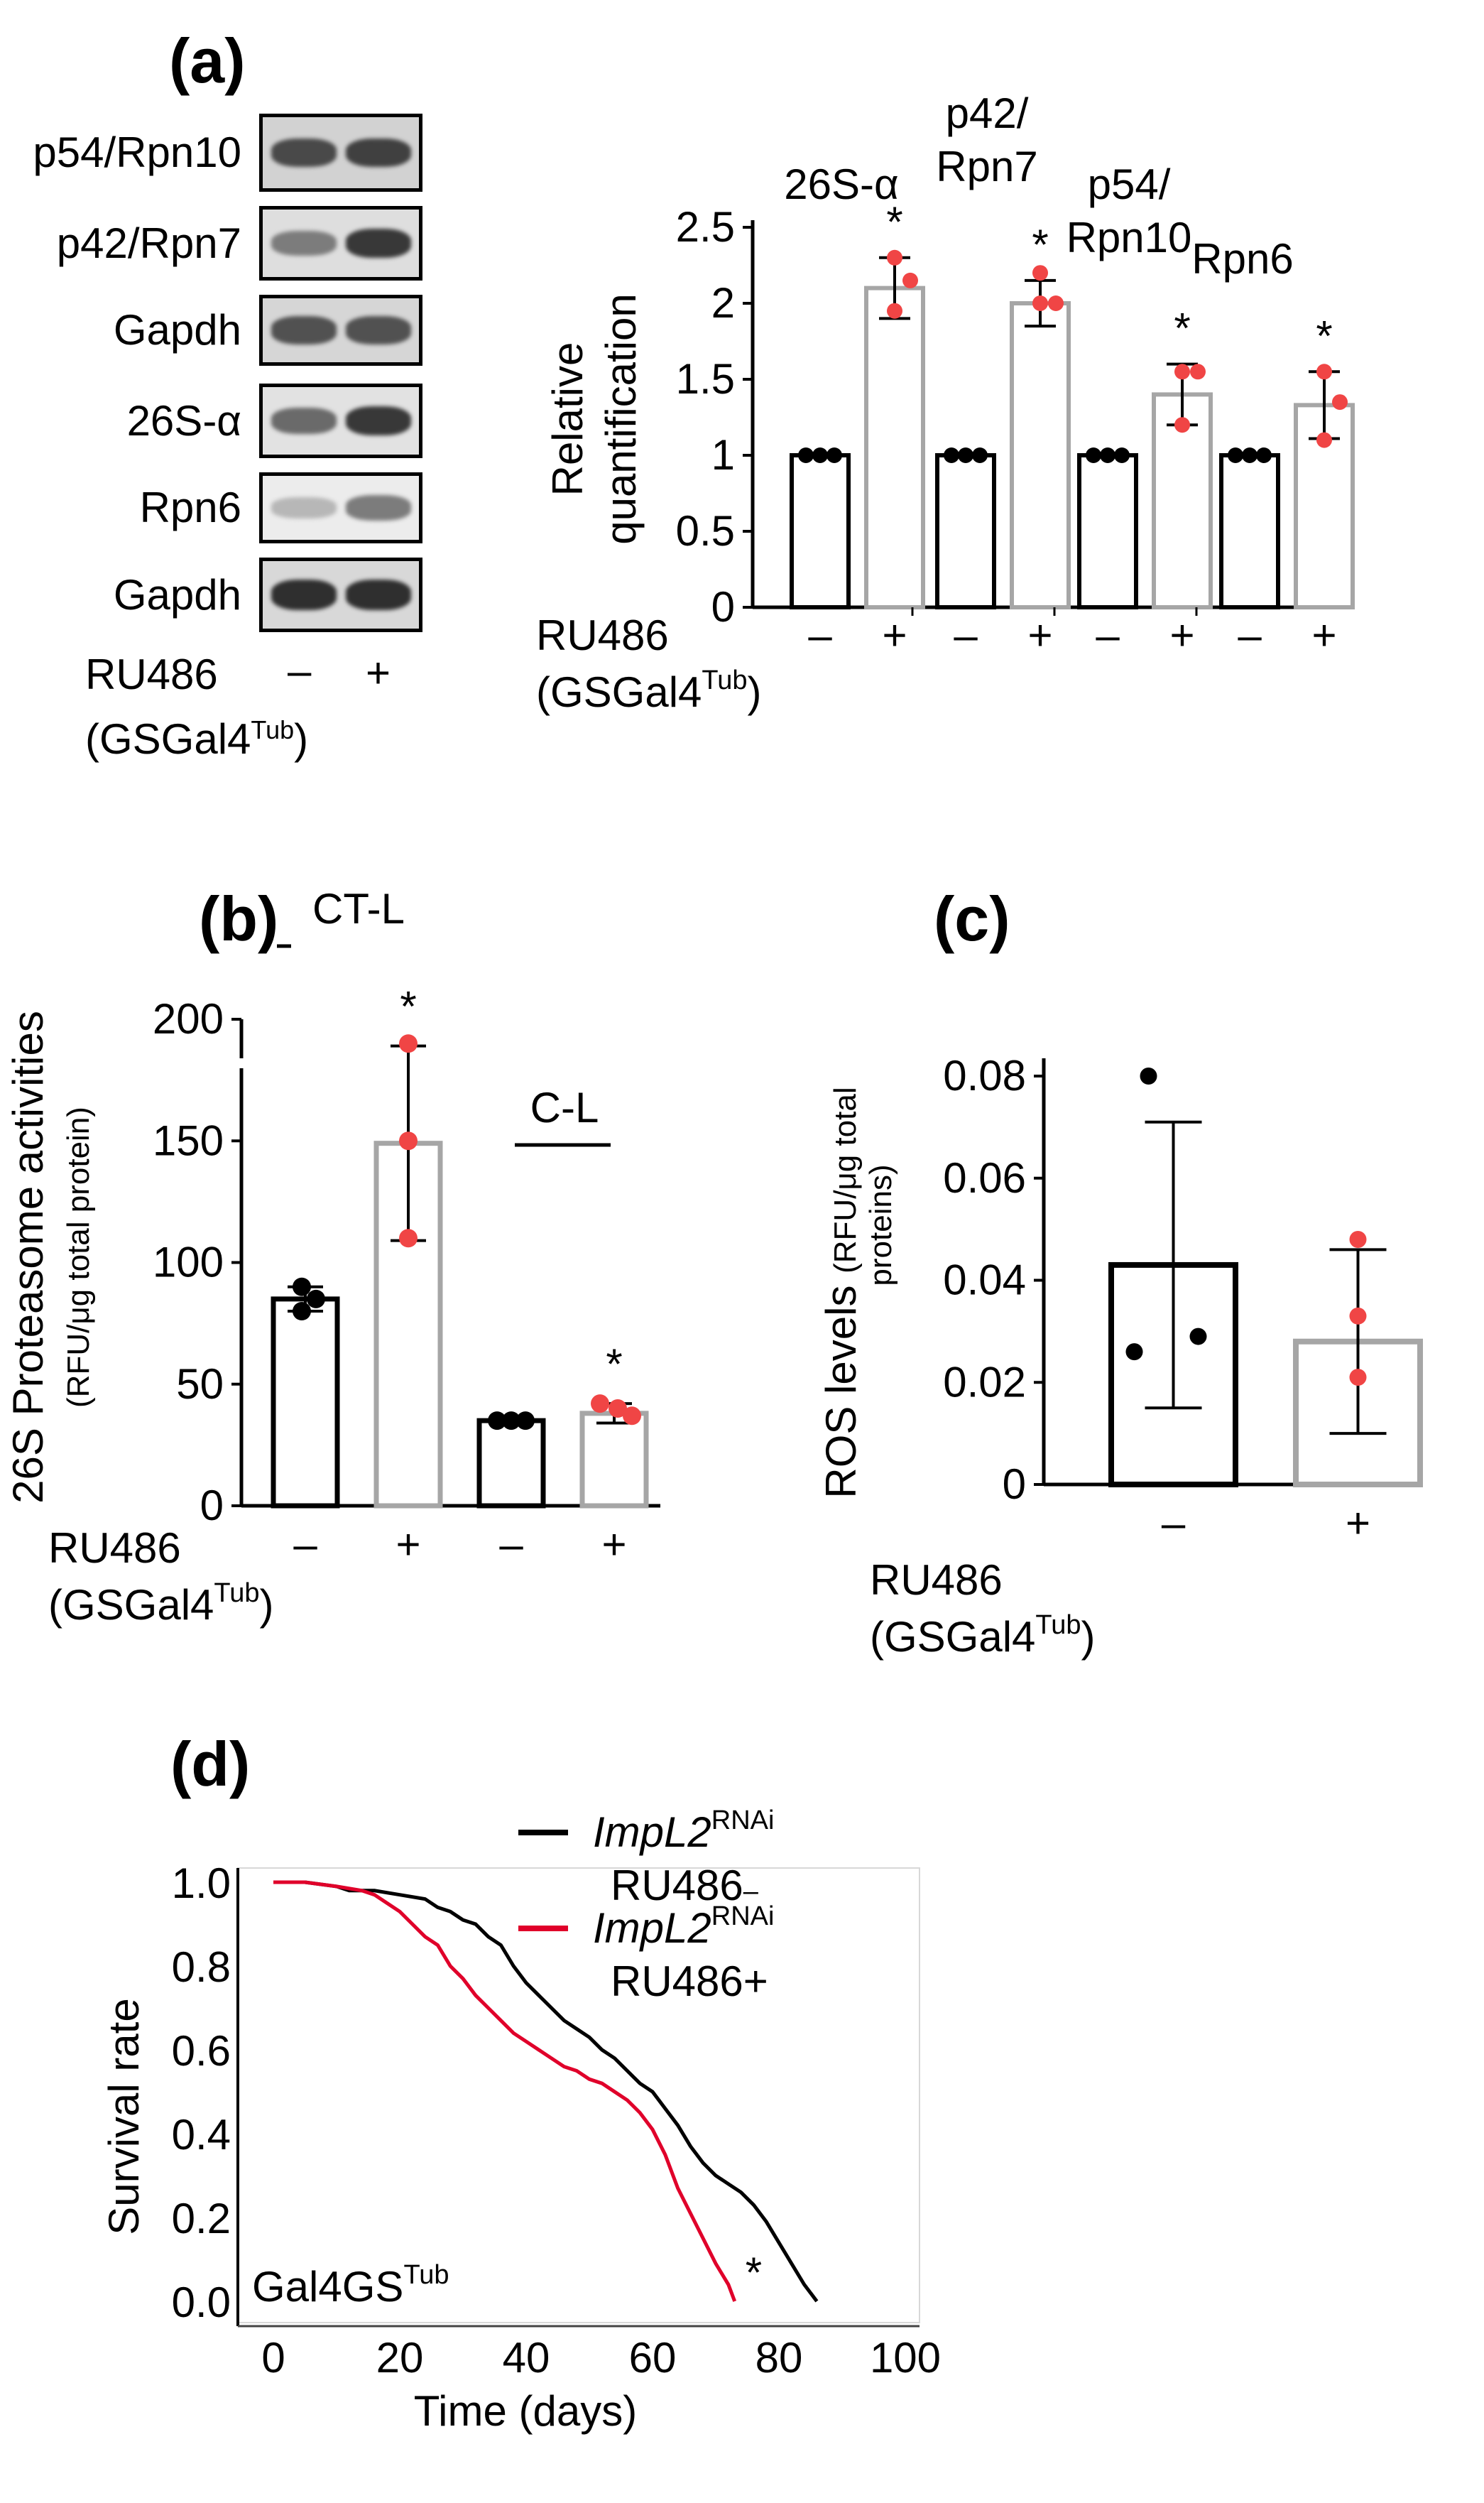  I want to click on group-label: p54/, so click(1129, 185).